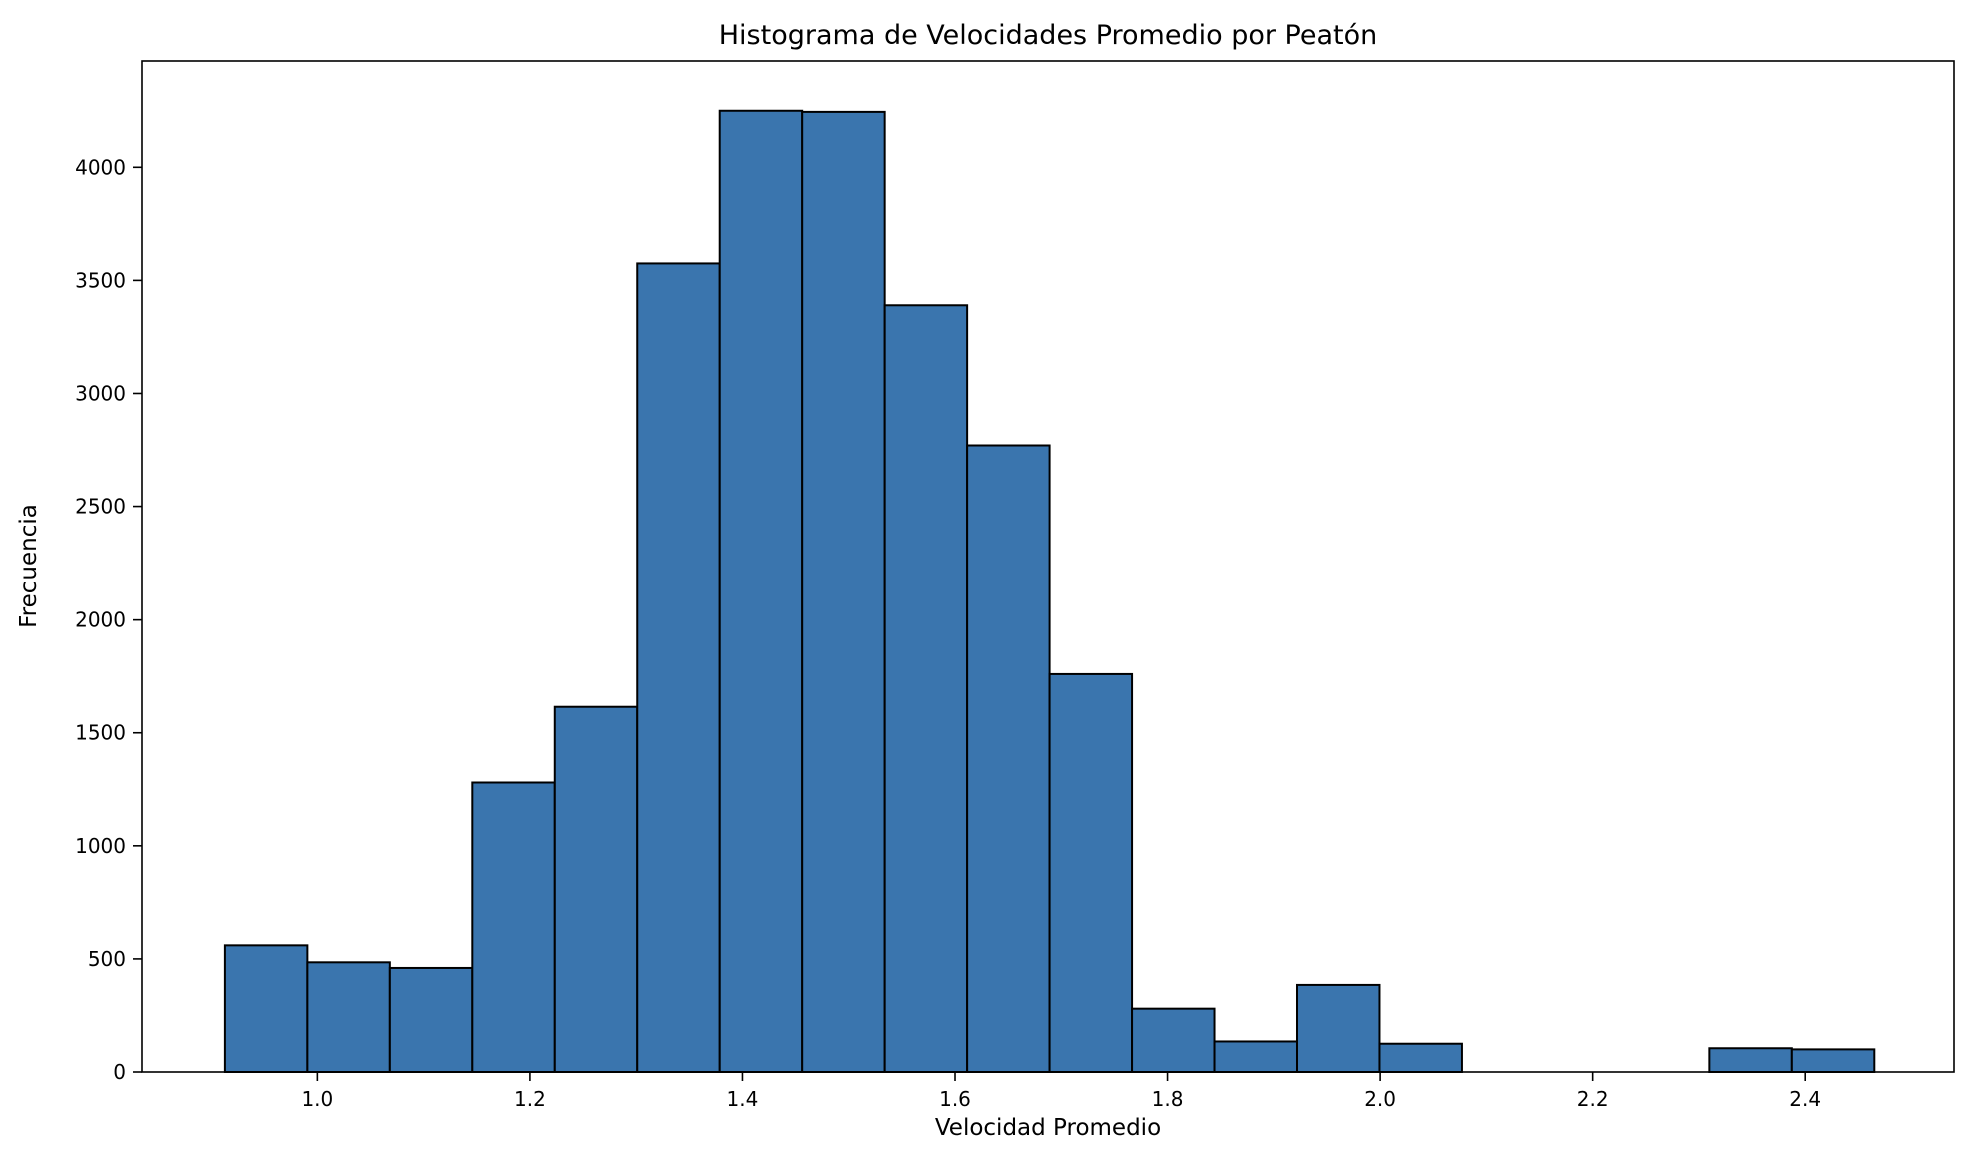 This screenshot has width=1967, height=1168. I want to click on x-tick-label: 1.4, so click(743, 1099).